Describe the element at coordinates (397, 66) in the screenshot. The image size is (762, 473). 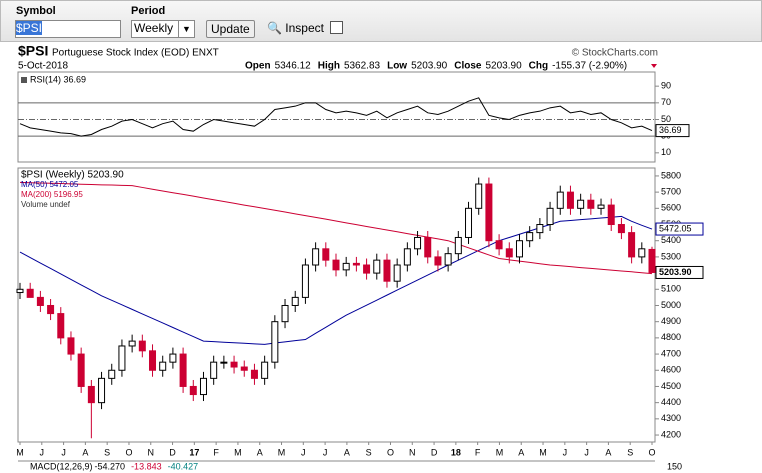
I see `quote-label: Low` at that location.